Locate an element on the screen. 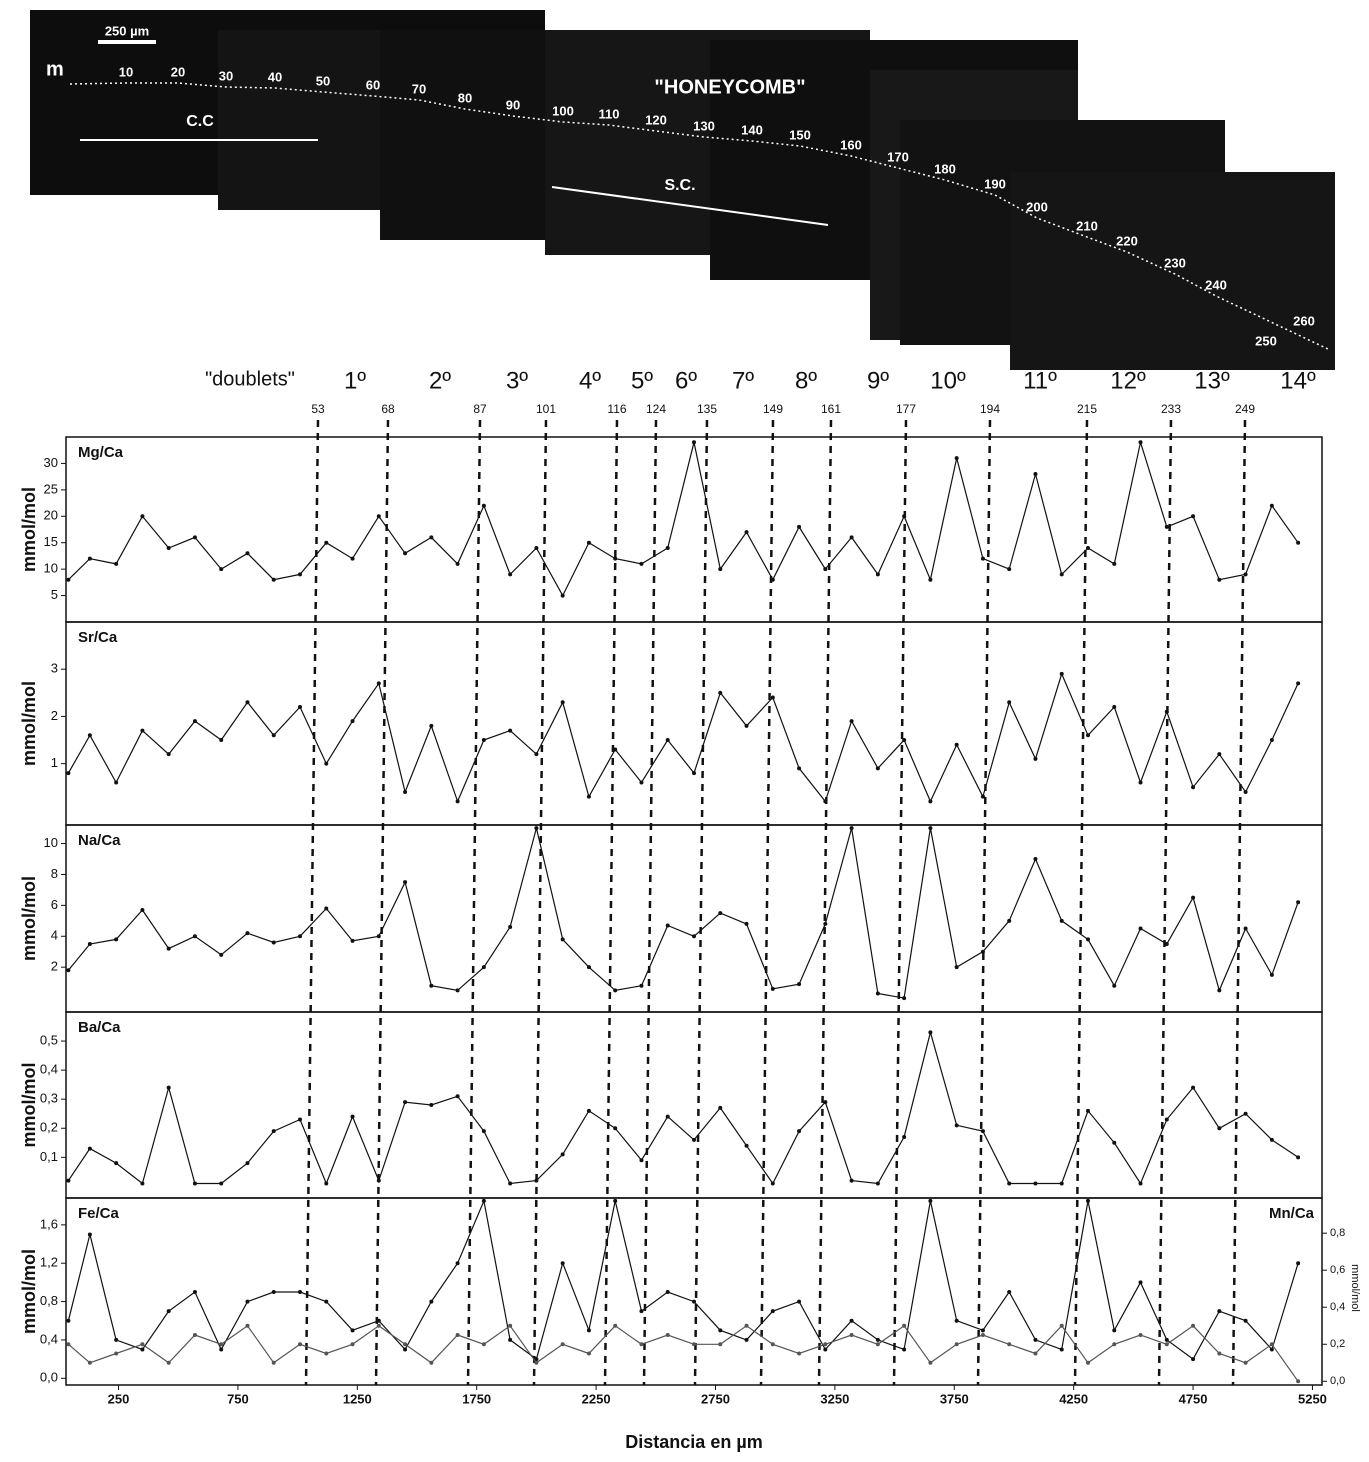 The width and height of the screenshot is (1369, 1462). doublet-ordinal: 8º is located at coordinates (806, 380).